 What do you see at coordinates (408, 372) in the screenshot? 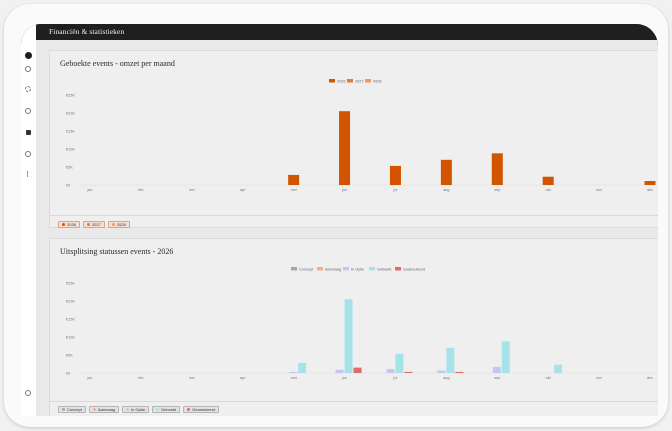
I see `bar-geannuleerd-jul` at bounding box center [408, 372].